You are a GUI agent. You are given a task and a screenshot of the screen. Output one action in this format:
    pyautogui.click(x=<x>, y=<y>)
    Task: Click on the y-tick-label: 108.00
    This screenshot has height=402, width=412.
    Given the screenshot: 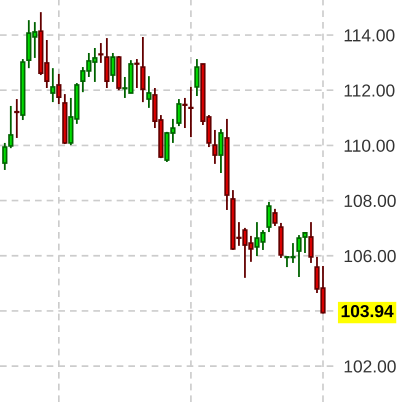 What is the action you would take?
    pyautogui.click(x=370, y=201)
    